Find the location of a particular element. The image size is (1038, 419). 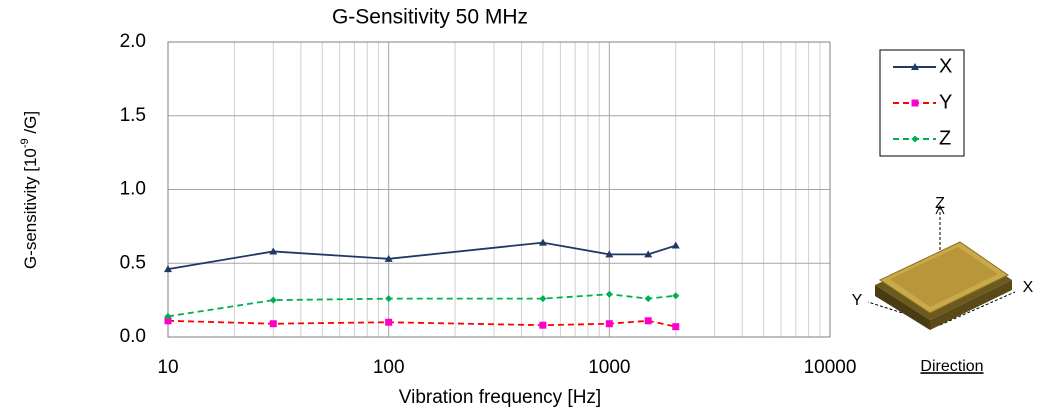

y-label-exponent: -9 is located at coordinates (25, 143).